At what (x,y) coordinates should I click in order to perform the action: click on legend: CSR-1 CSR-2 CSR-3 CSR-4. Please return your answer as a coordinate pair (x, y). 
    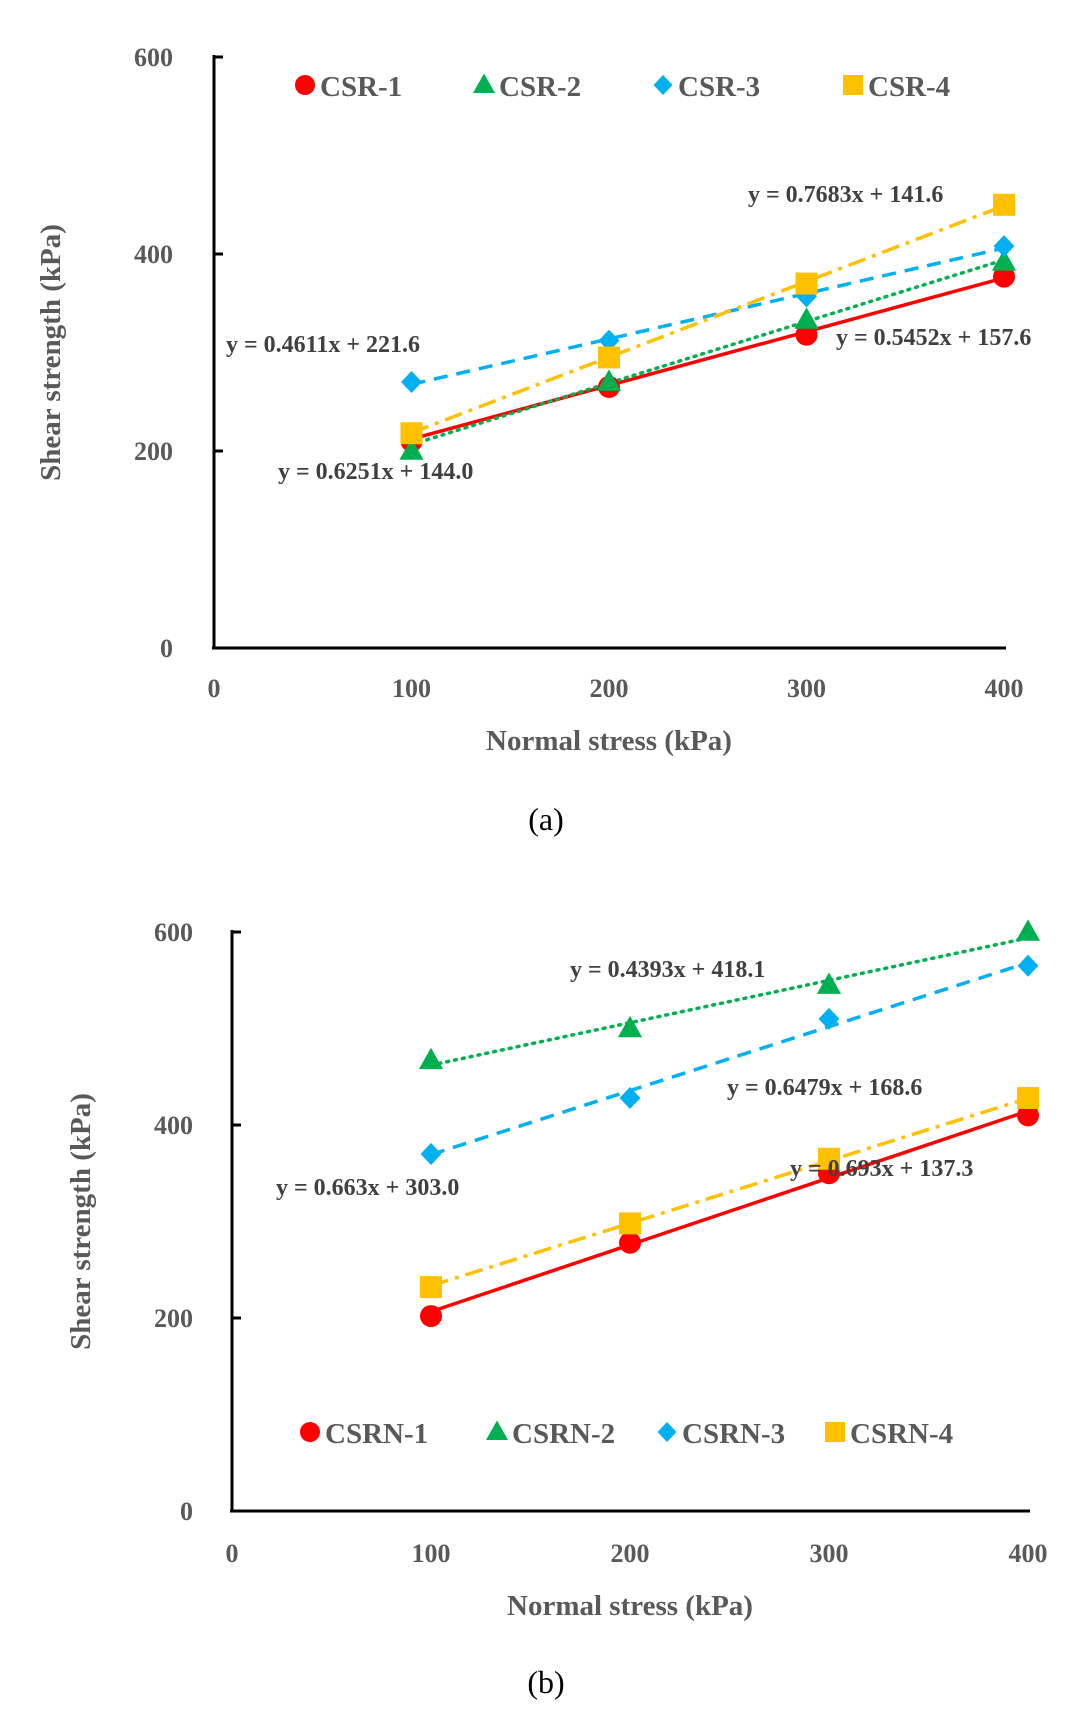
    Looking at the image, I should click on (622, 87).